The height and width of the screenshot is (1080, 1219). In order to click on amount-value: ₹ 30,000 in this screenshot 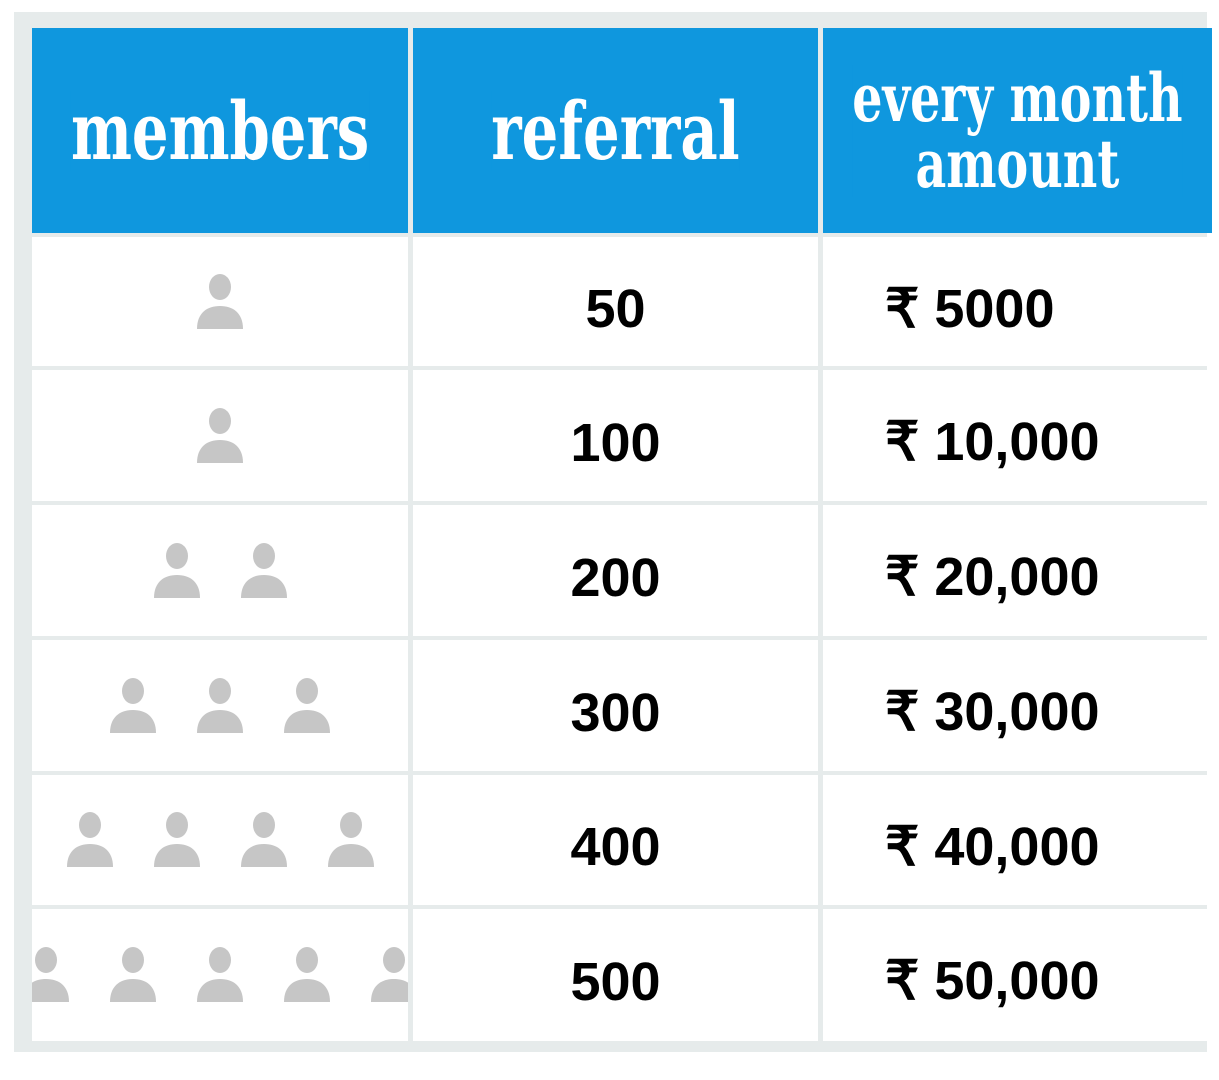, I will do `click(992, 712)`.